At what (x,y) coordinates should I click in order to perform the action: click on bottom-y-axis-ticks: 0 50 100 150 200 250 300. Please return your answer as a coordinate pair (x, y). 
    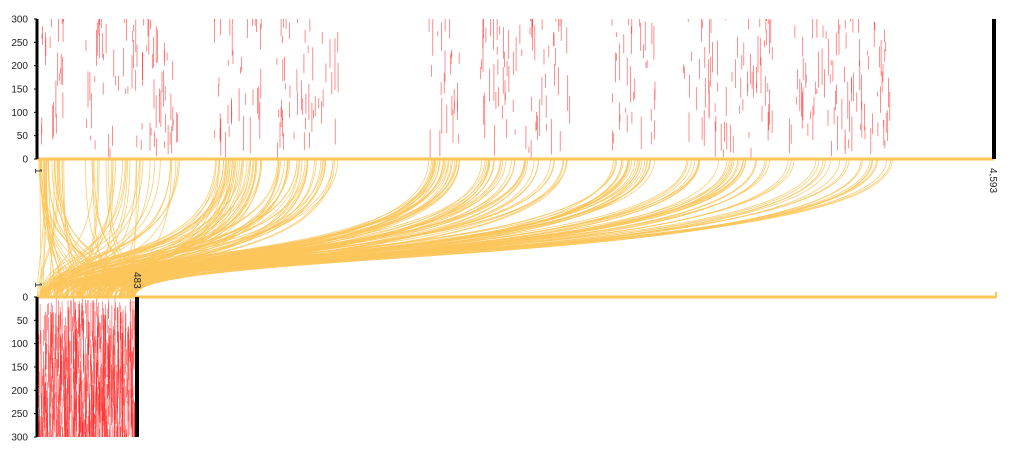
    Looking at the image, I should click on (24, 368).